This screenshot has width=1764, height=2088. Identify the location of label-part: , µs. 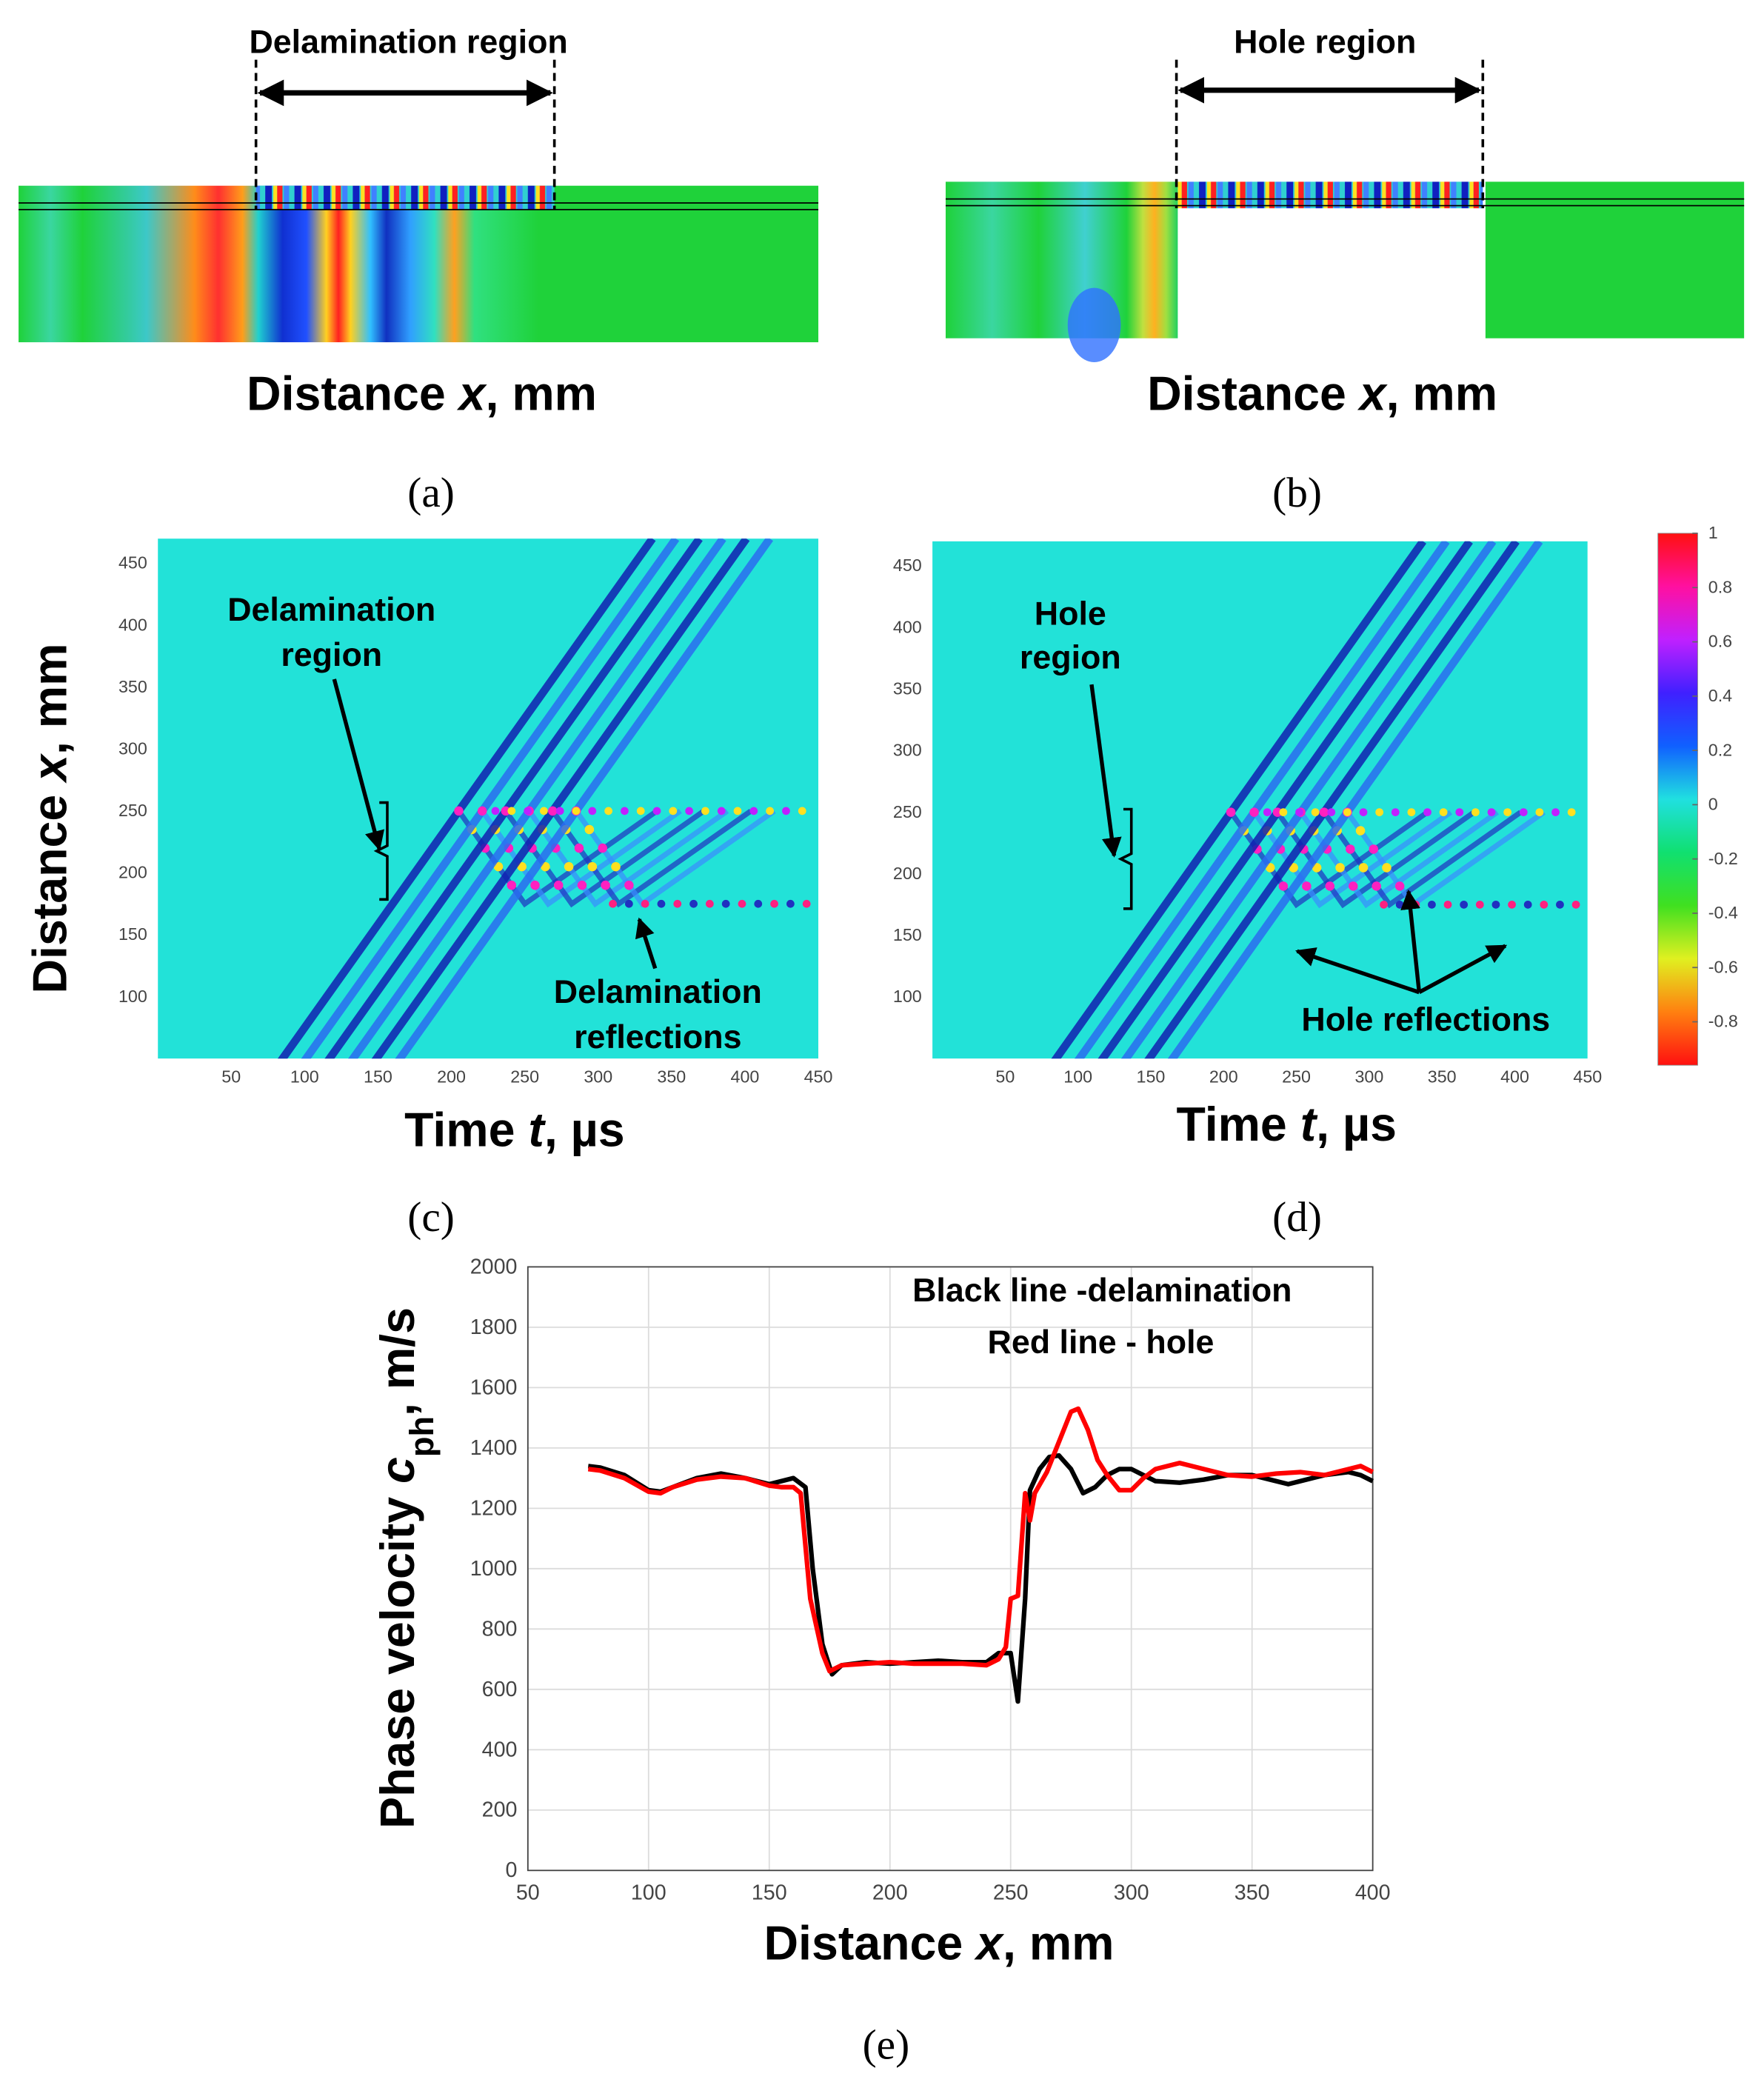
(584, 1129).